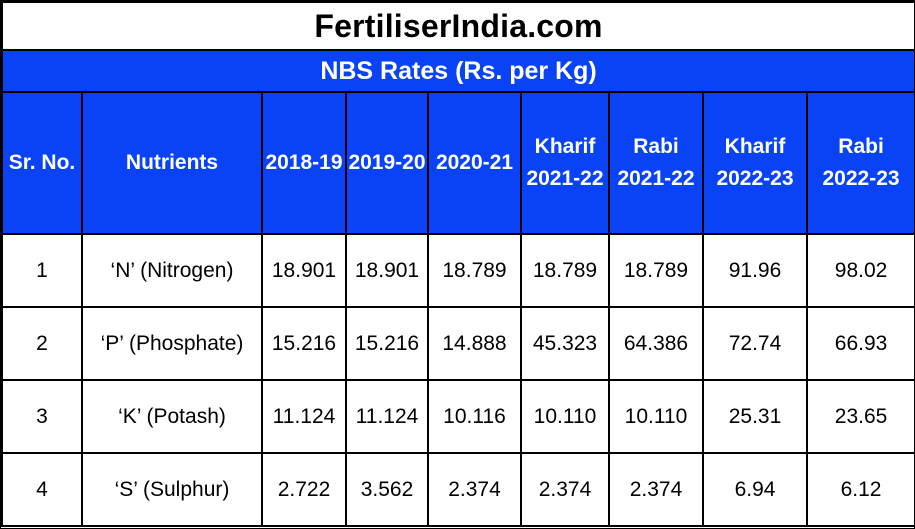  Describe the element at coordinates (172, 270) in the screenshot. I see `cell-nutrient: ‘N’ (Nitrogen)` at that location.